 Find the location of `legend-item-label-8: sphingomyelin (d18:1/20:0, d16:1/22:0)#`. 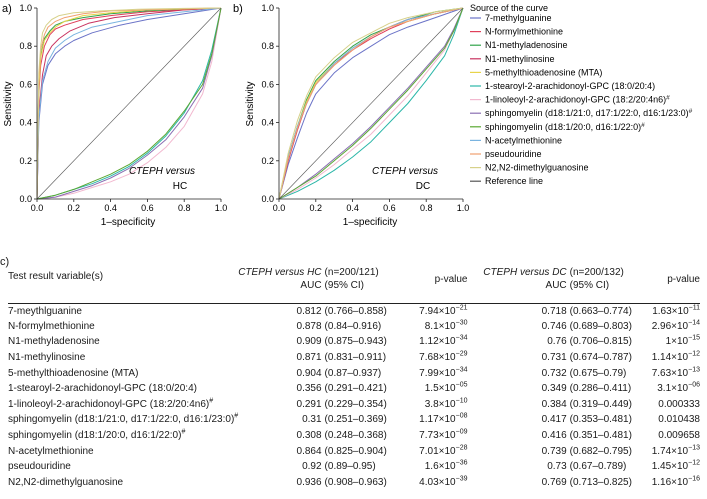

legend-item-label-8: sphingomyelin (d18:1/20:0, d16:1/22:0)# is located at coordinates (565, 127).